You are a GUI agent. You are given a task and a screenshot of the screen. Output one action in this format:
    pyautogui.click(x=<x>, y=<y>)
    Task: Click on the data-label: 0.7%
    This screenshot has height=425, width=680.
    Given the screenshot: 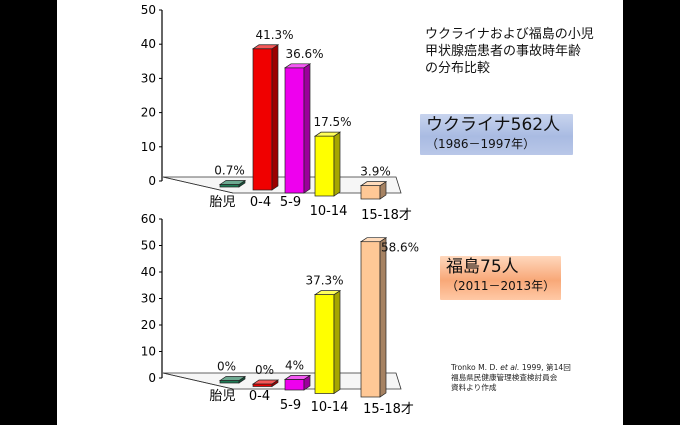 What is the action you would take?
    pyautogui.click(x=229, y=171)
    